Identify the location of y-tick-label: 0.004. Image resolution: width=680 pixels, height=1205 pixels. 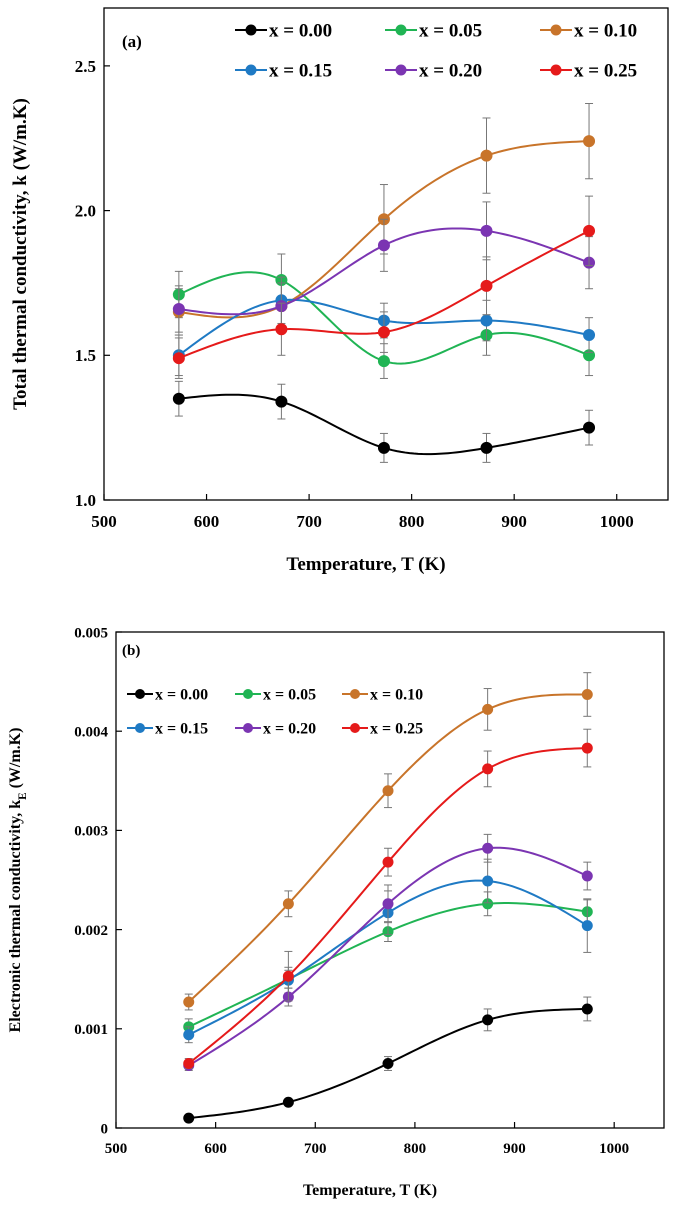
(91, 732).